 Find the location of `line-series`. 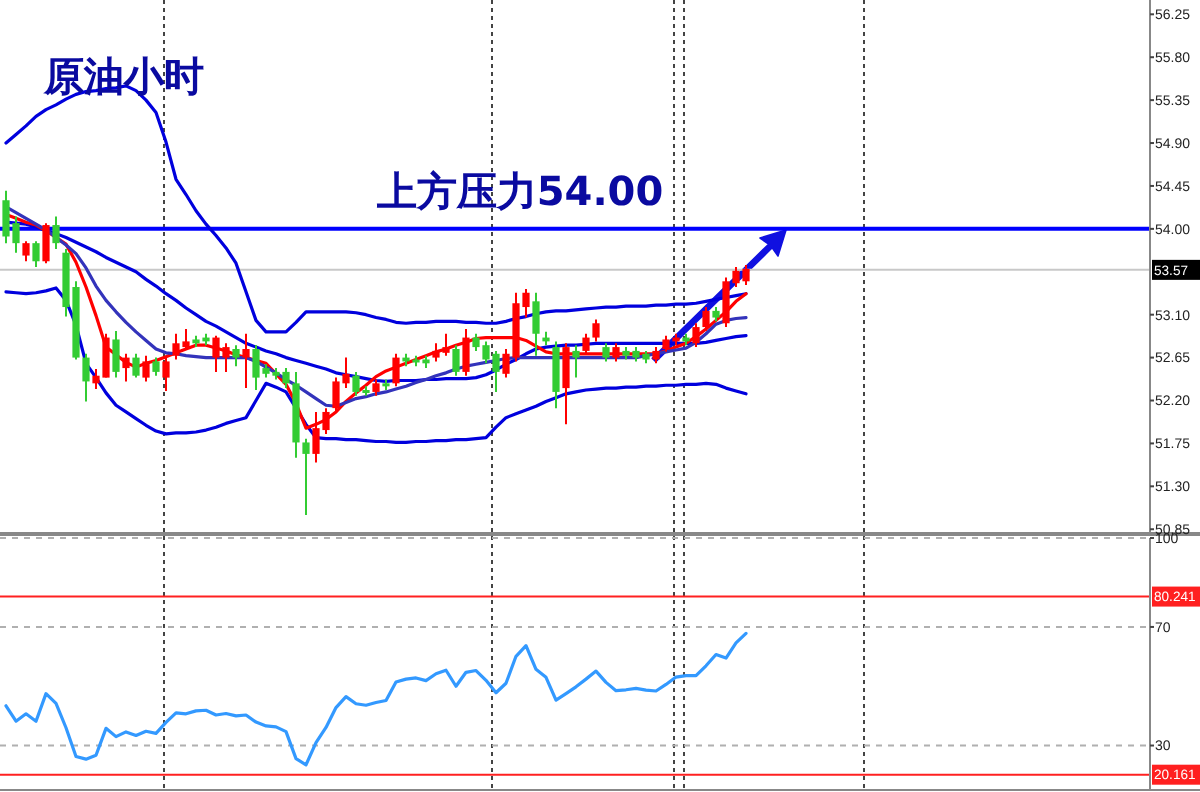

line-series is located at coordinates (376, 699).